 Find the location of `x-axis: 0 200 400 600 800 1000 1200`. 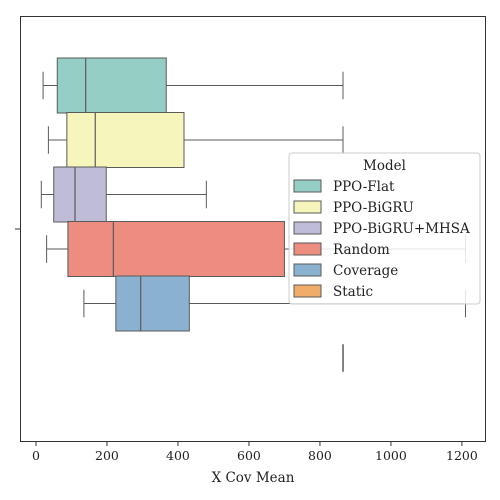

x-axis: 0 200 400 600 800 1000 1200 is located at coordinates (255, 452).